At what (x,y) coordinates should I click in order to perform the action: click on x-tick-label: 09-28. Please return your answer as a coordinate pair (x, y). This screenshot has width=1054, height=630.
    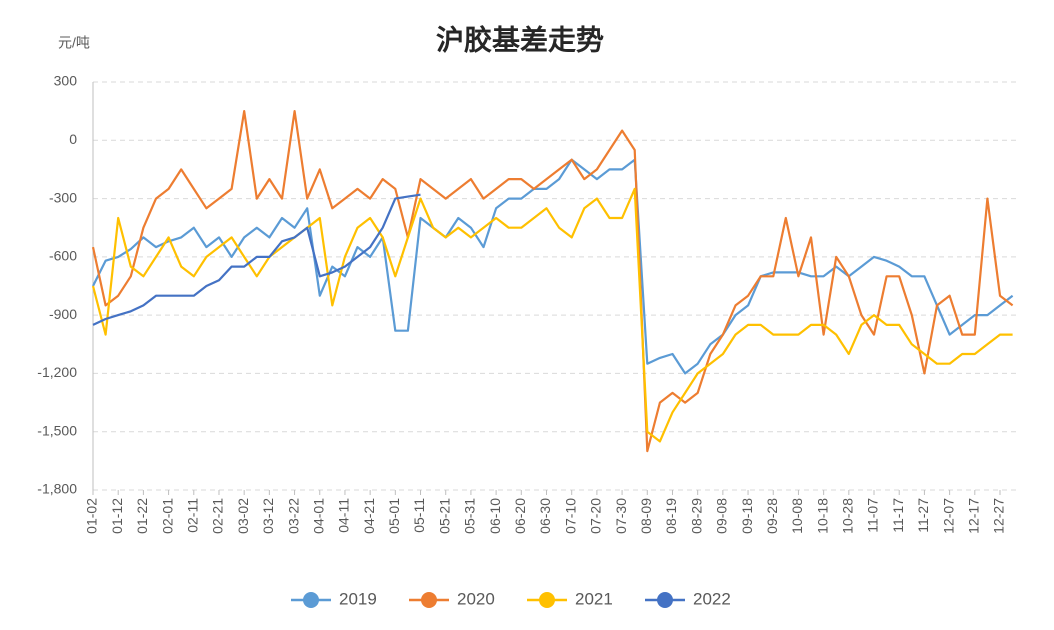
    Looking at the image, I should click on (772, 516).